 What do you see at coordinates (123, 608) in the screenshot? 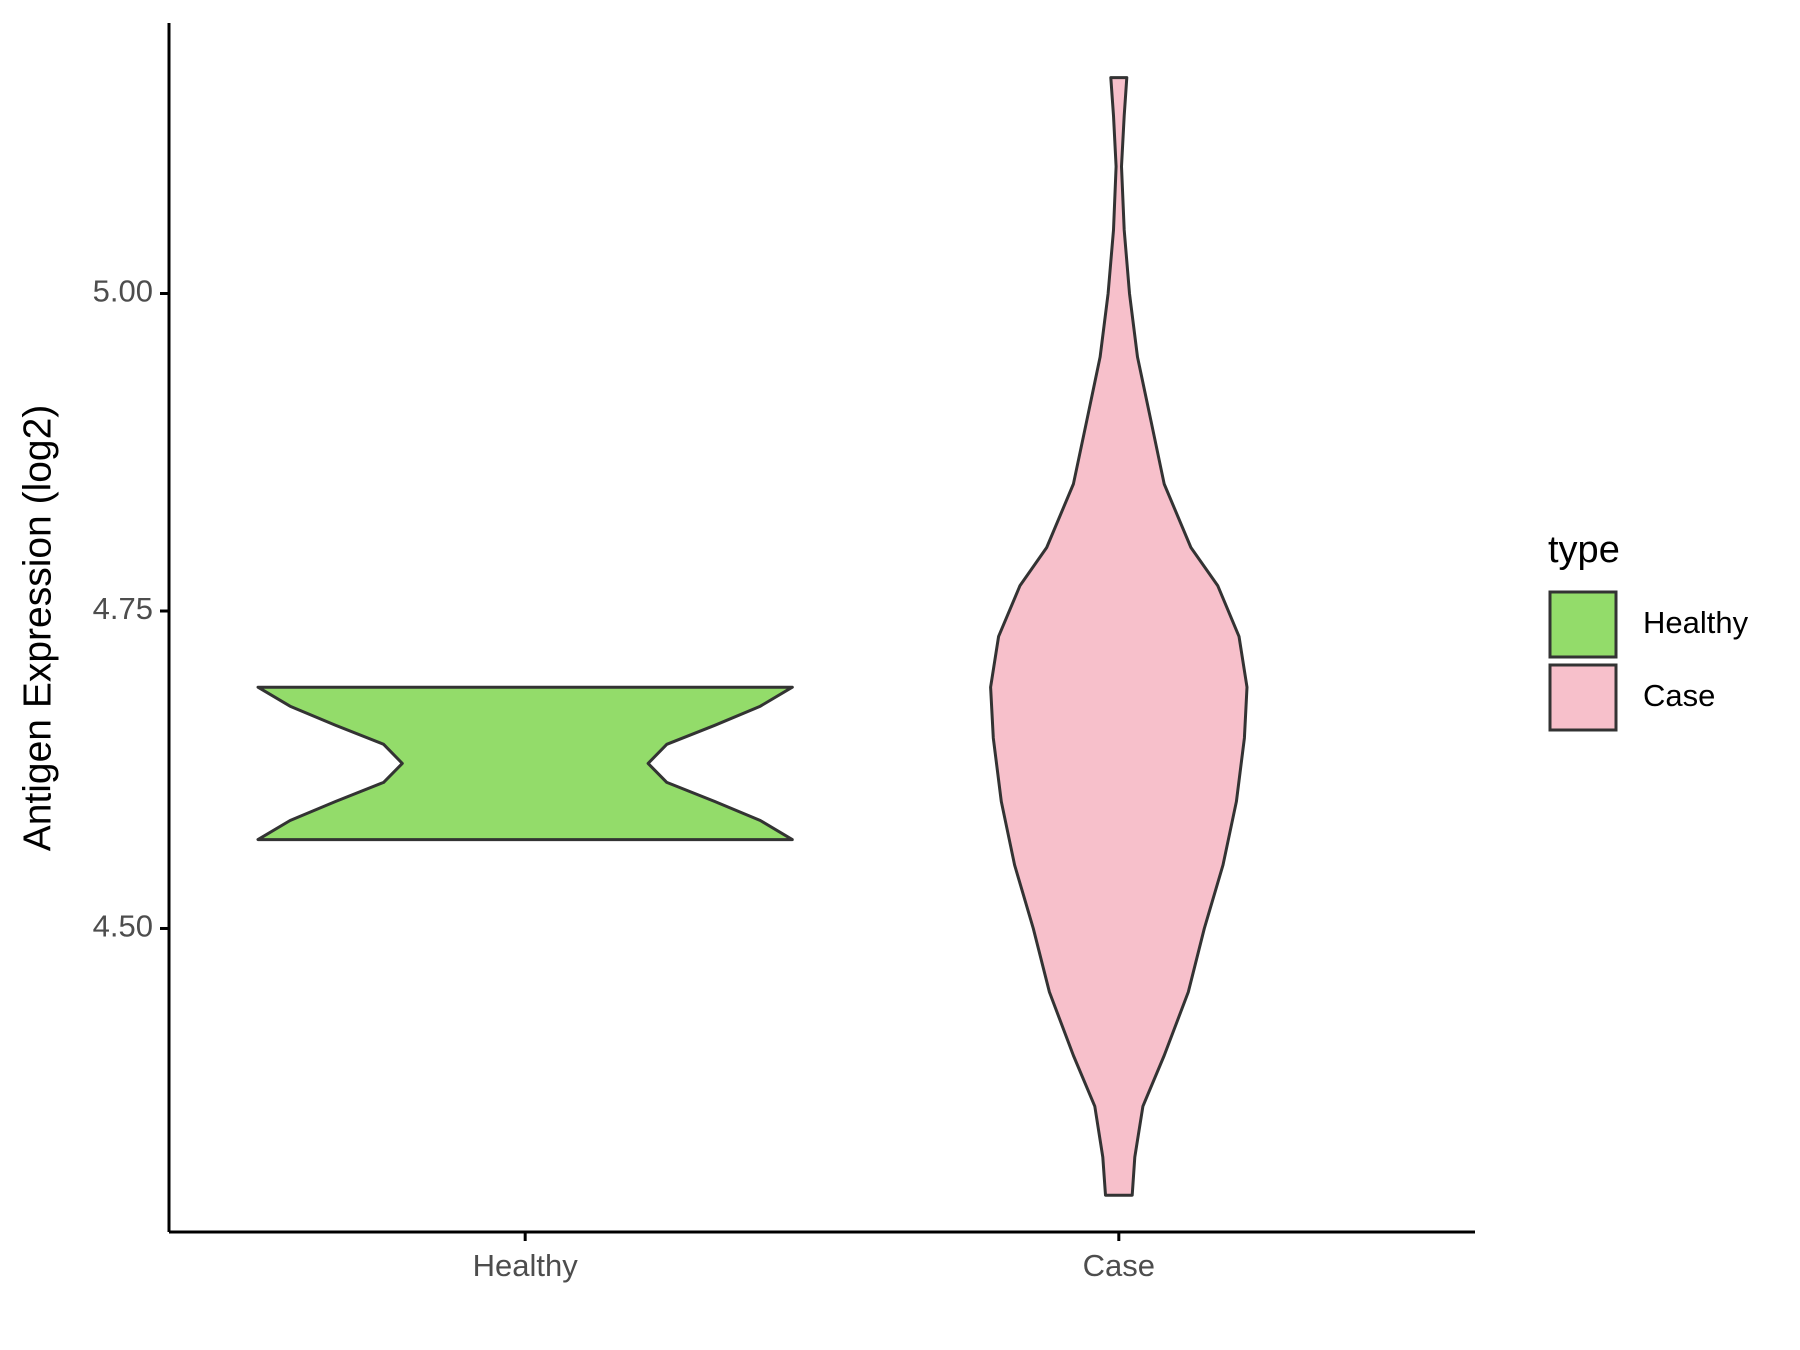
I see `y-tick-label: 4.75` at bounding box center [123, 608].